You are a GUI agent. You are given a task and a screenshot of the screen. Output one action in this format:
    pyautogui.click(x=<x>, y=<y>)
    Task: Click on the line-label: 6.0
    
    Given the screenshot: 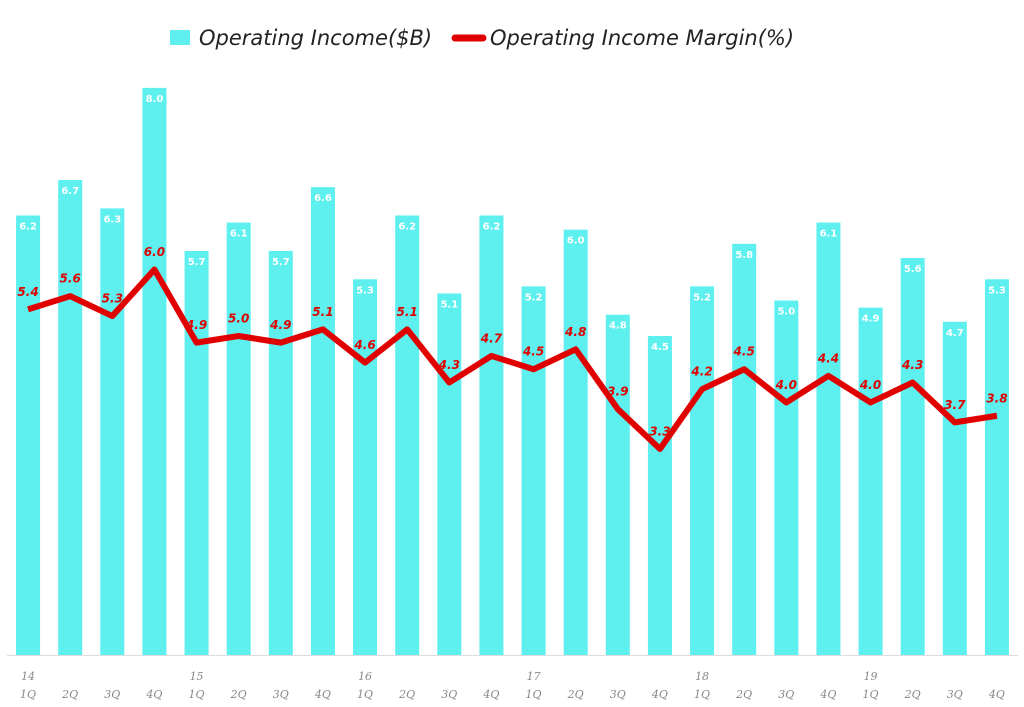 What is the action you would take?
    pyautogui.click(x=154, y=252)
    